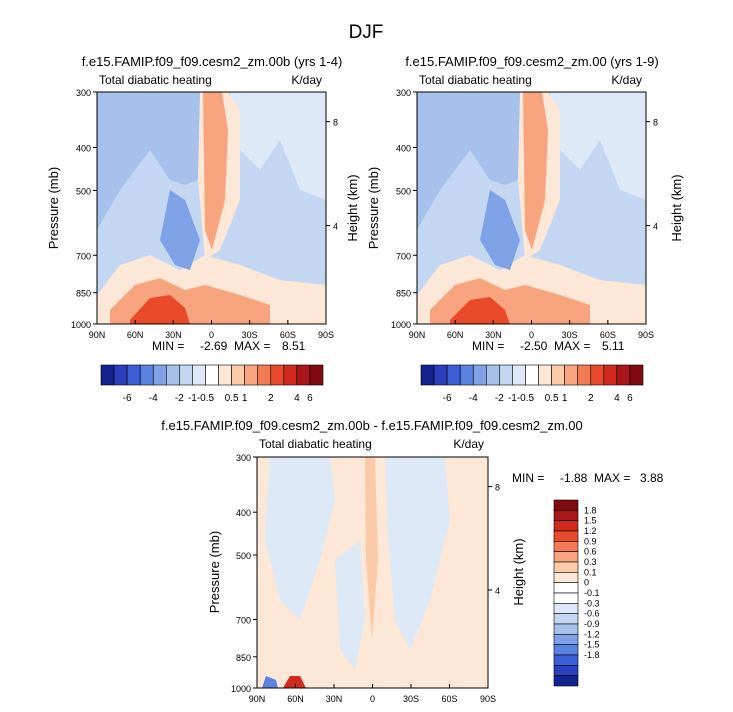 This screenshot has height=712, width=733. What do you see at coordinates (404, 209) in the screenshot?
I see `panel-2-y-ticks: 300 400 500 700 850 1000` at bounding box center [404, 209].